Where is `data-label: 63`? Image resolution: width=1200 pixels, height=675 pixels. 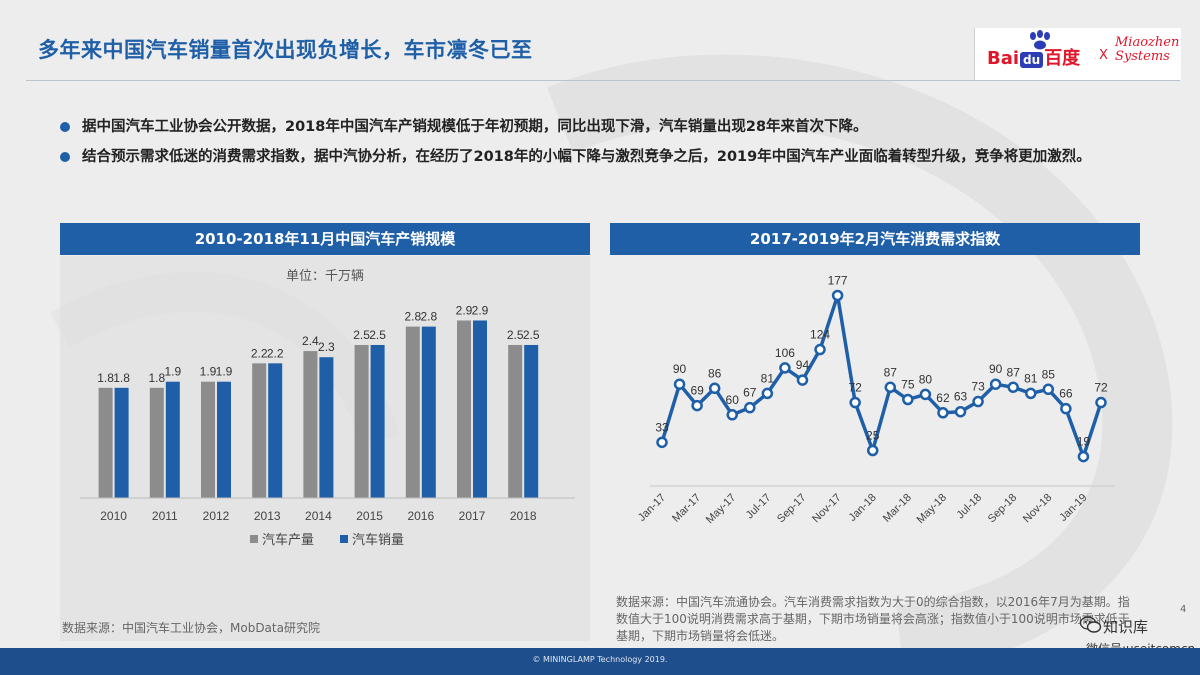
data-label: 63 is located at coordinates (961, 397).